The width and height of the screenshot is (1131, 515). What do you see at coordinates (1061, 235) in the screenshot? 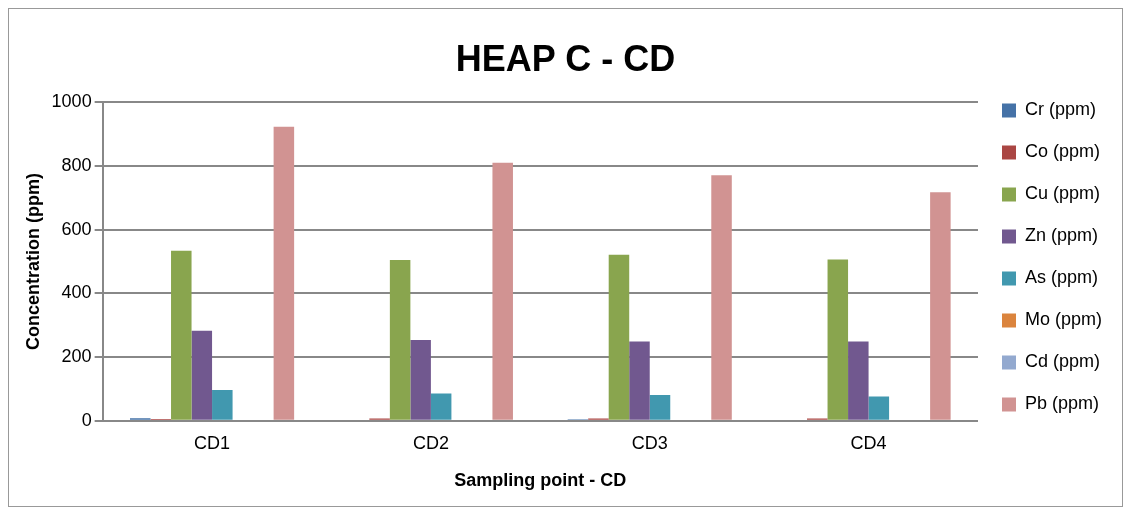
I see `legend-label: Zn (ppm)` at bounding box center [1061, 235].